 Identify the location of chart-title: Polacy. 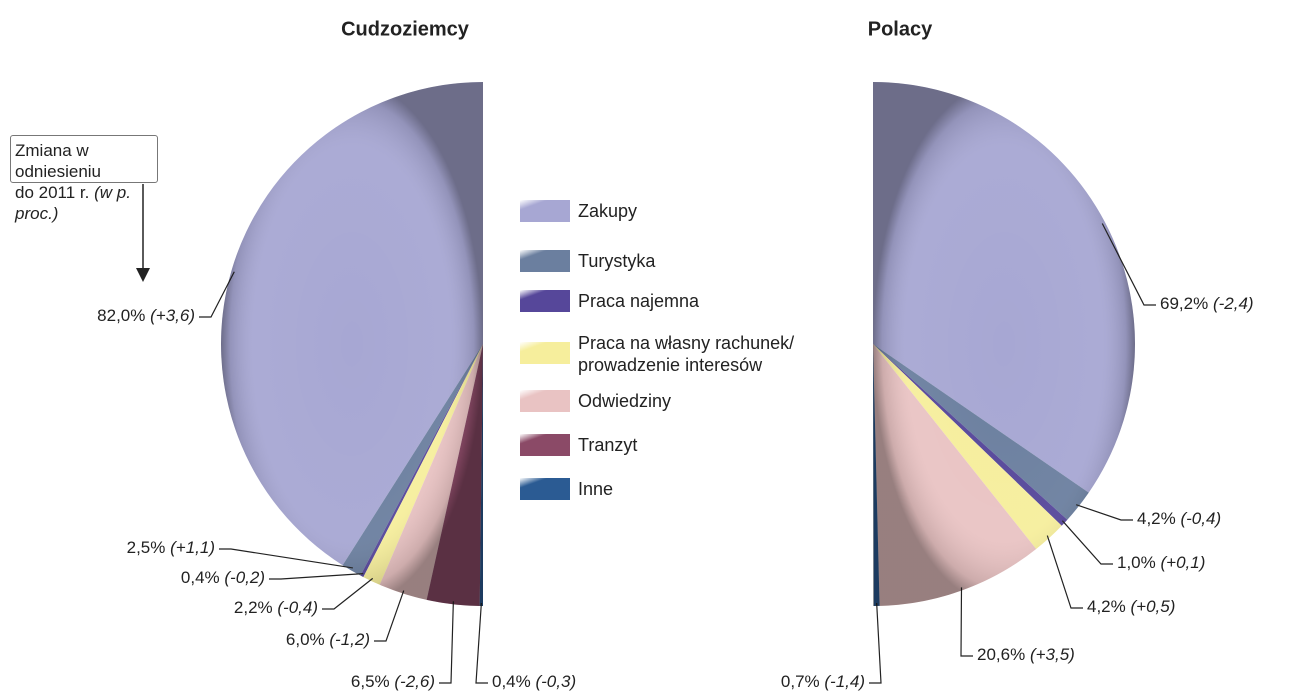
(900, 29).